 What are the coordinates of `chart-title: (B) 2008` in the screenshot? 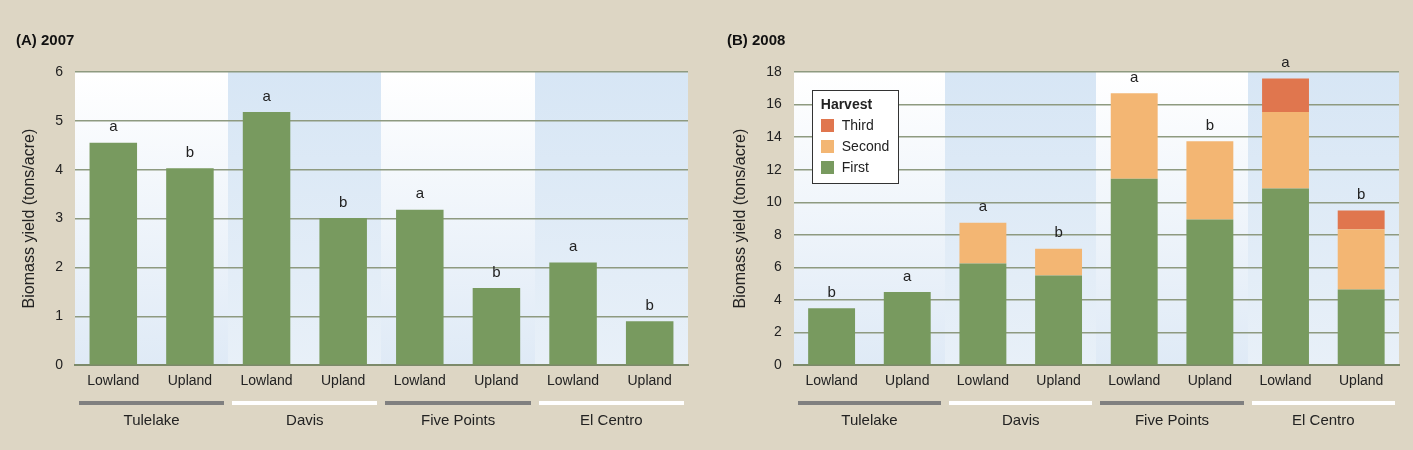 It's located at (756, 40).